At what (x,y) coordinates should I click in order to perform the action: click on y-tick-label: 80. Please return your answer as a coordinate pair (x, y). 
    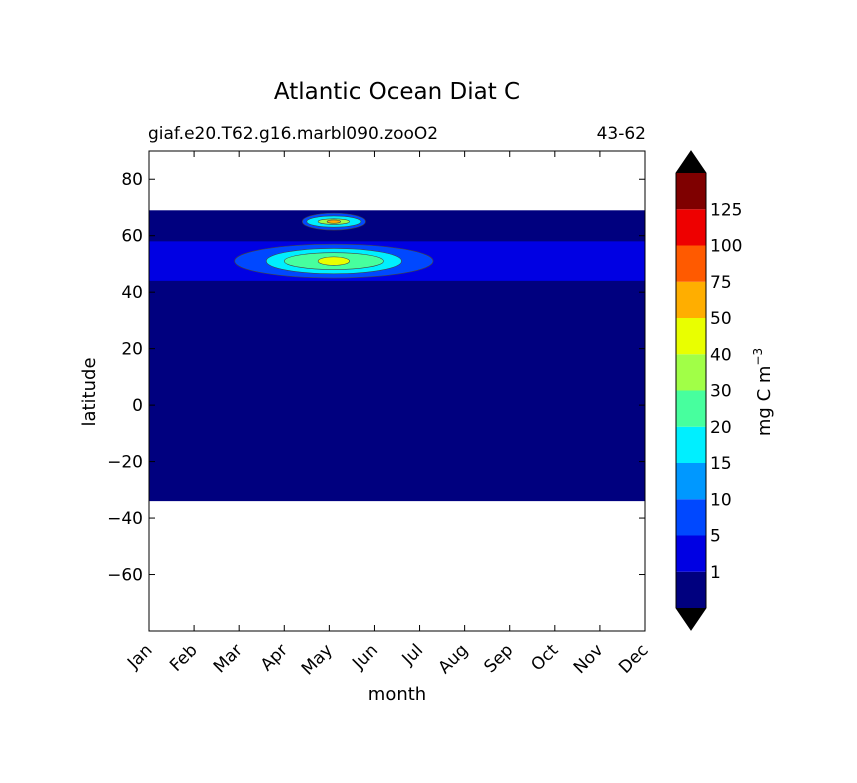
    Looking at the image, I should click on (132, 180).